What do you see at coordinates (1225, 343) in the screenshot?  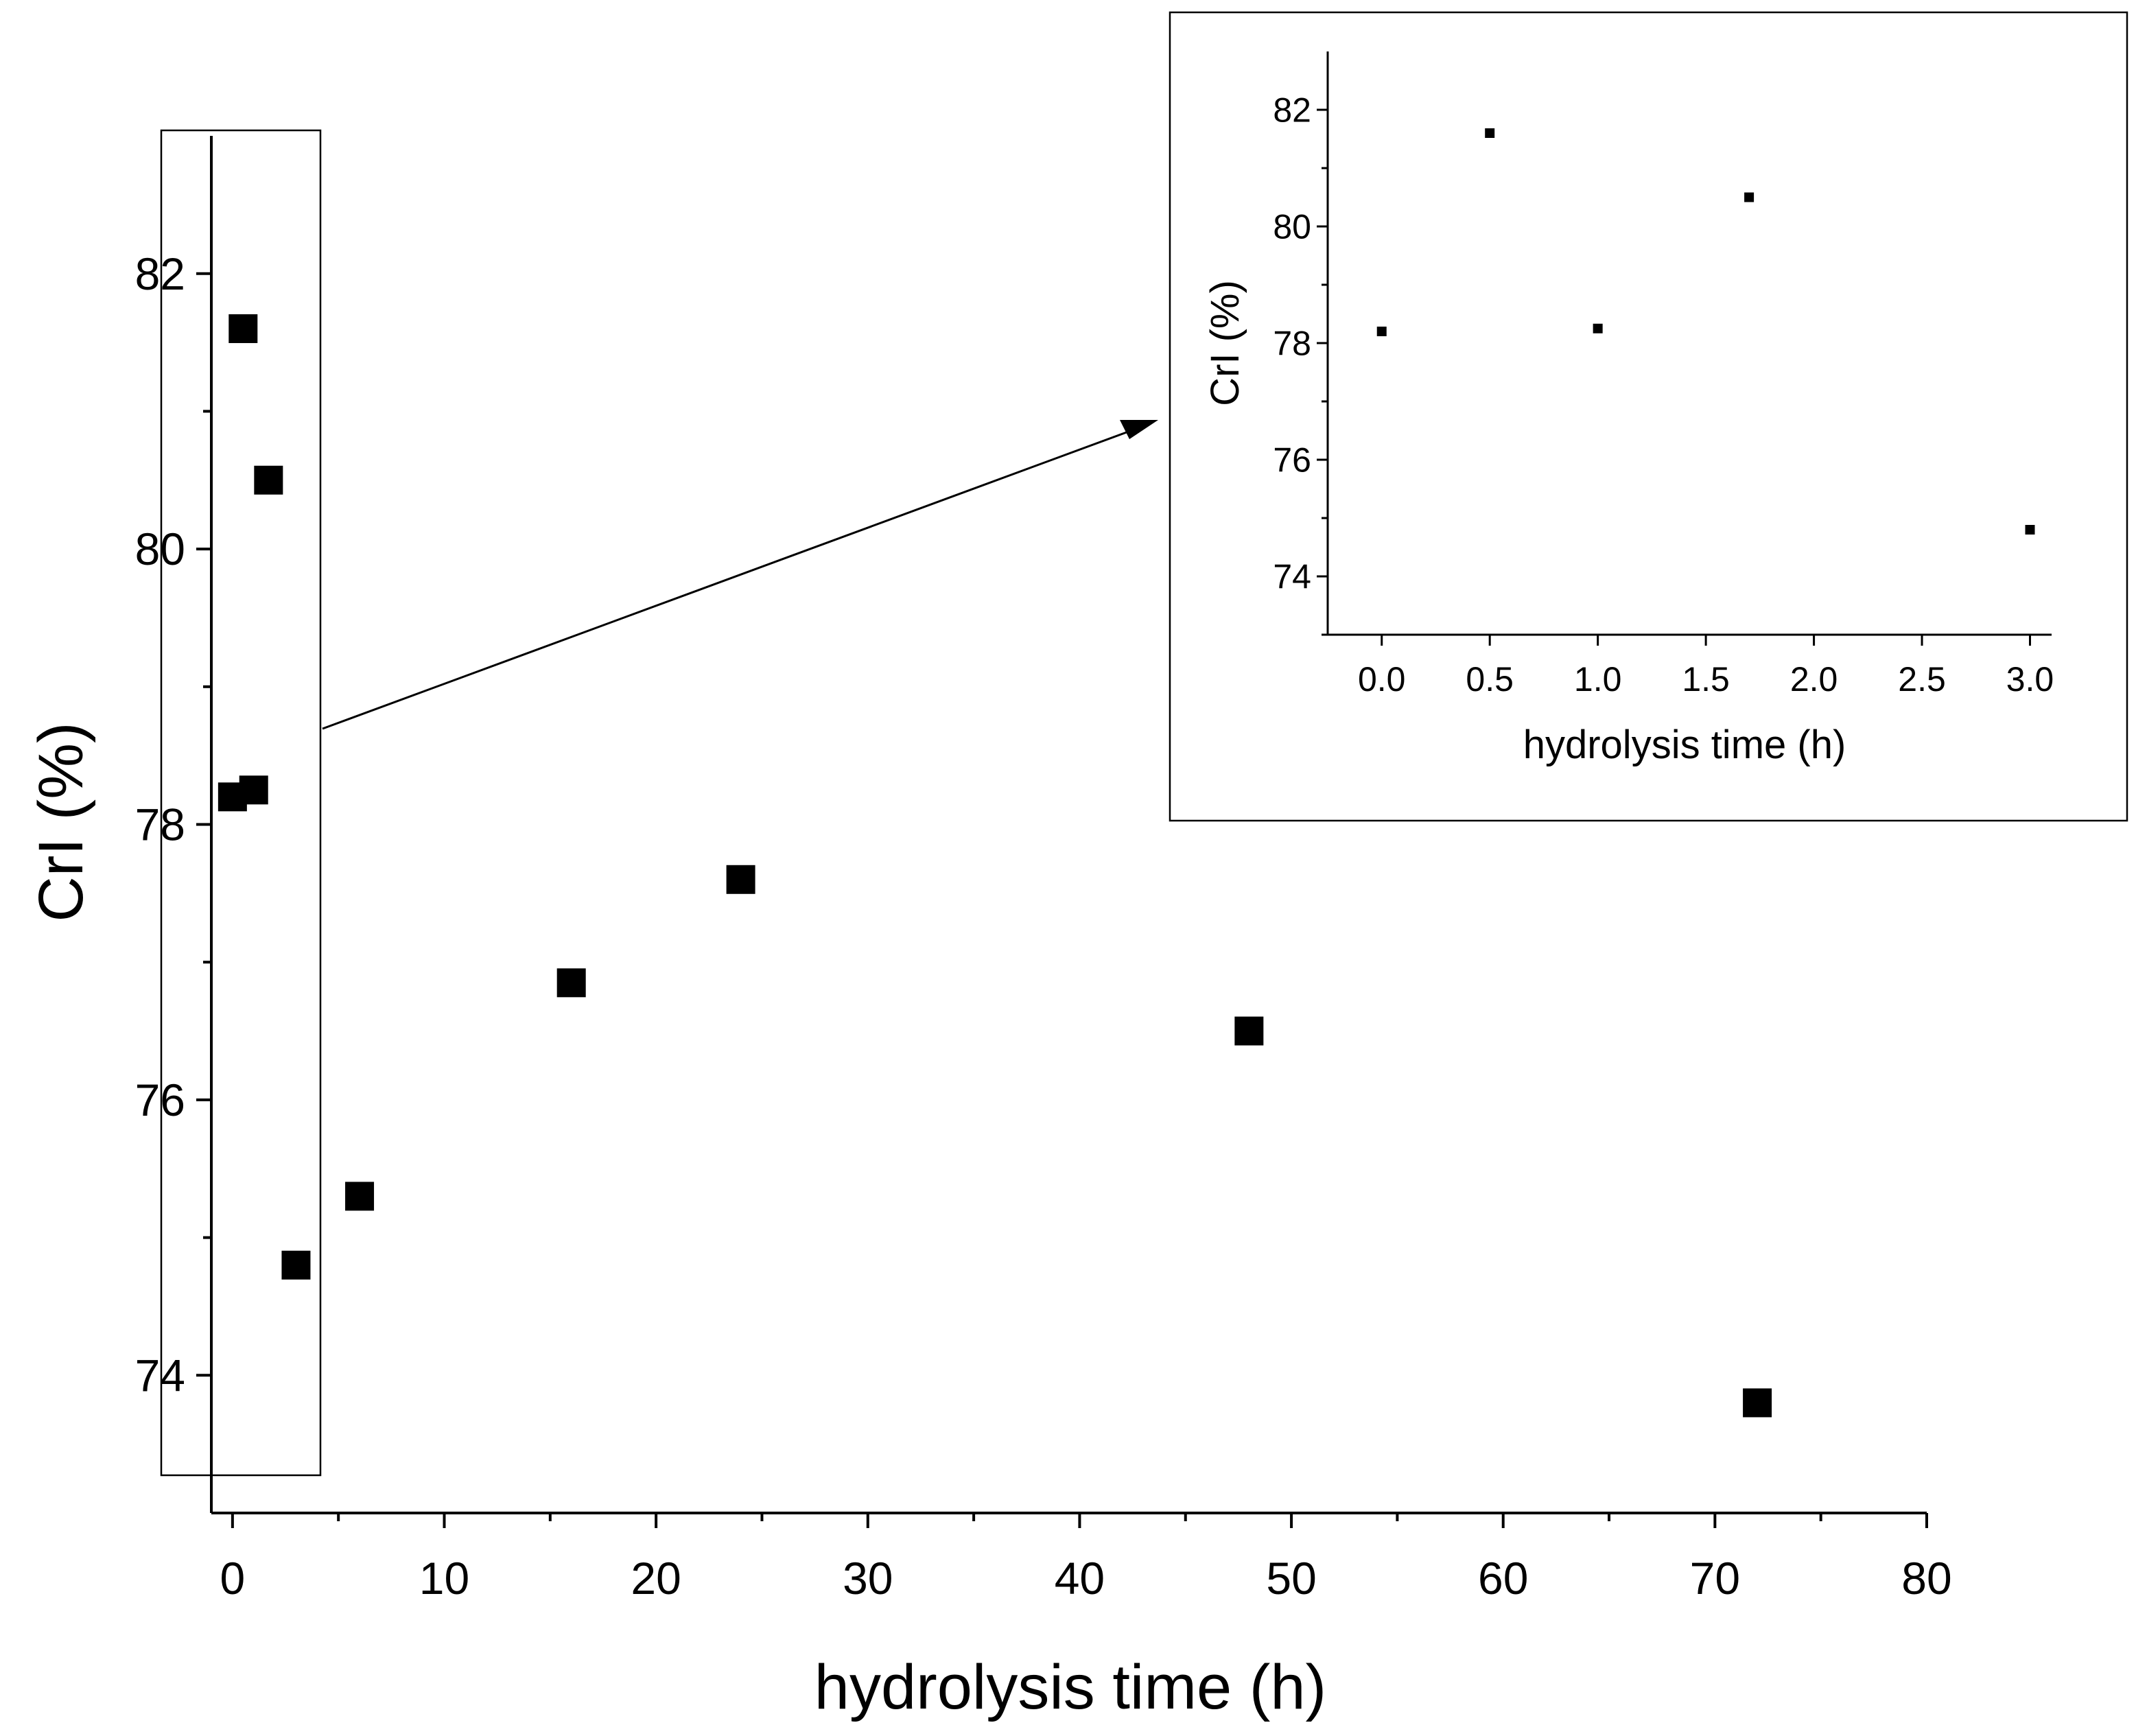 I see `inset-y-axis-title: CrI (%)` at bounding box center [1225, 343].